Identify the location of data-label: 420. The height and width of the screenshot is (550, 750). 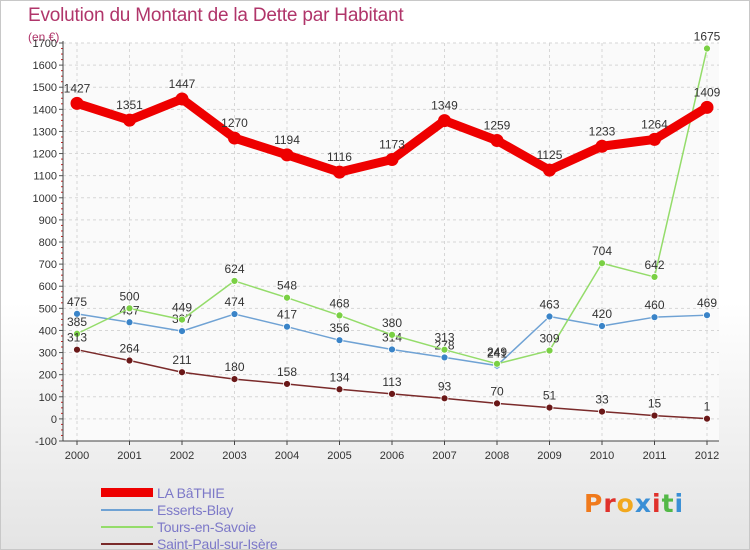
(602, 314).